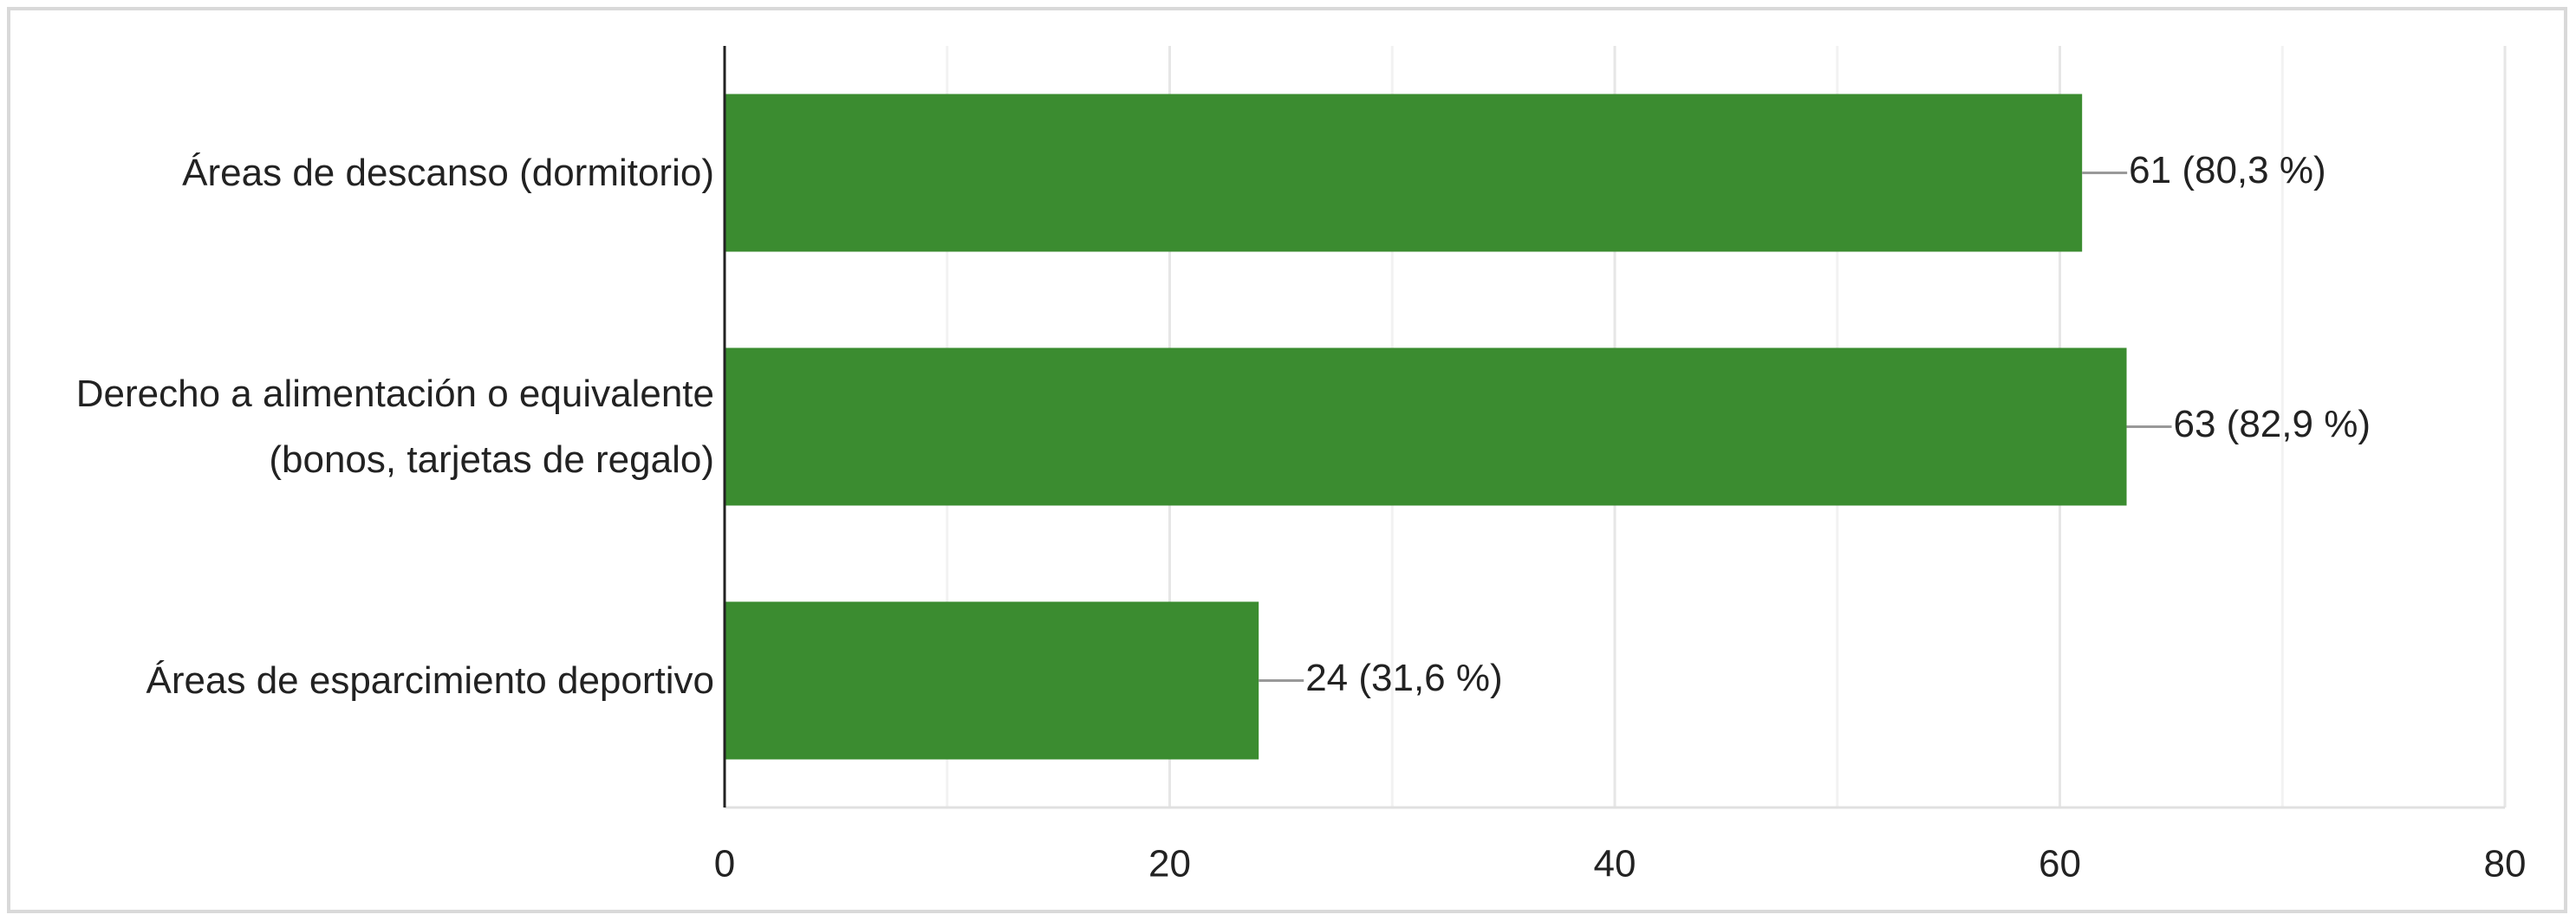 This screenshot has width=2576, height=921. Describe the element at coordinates (1403, 678) in the screenshot. I see `value-label: 24 (31,6 %)` at that location.